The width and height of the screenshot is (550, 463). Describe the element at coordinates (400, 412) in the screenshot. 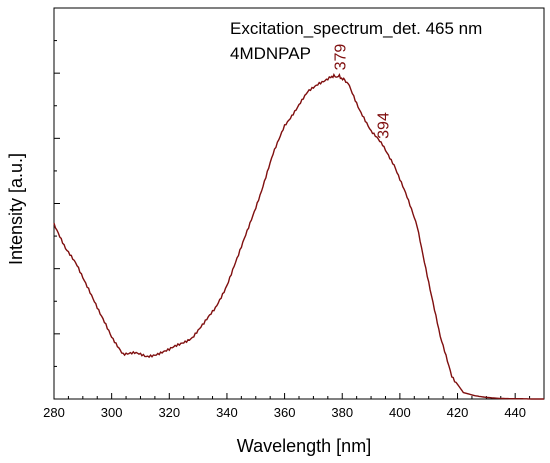

I see `x-tick-label: 400` at that location.